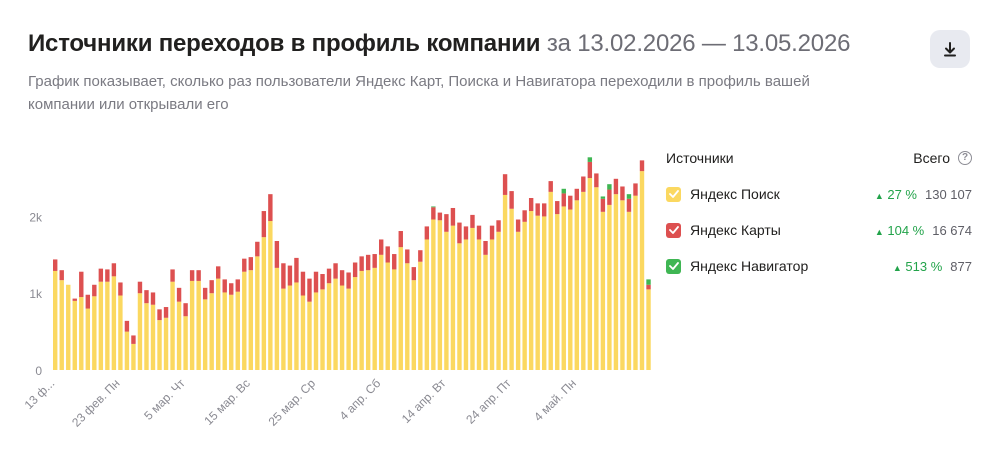 Image resolution: width=1000 pixels, height=462 pixels. I want to click on date-range: за 13.02.2026 — 13.05.2026, so click(698, 43).